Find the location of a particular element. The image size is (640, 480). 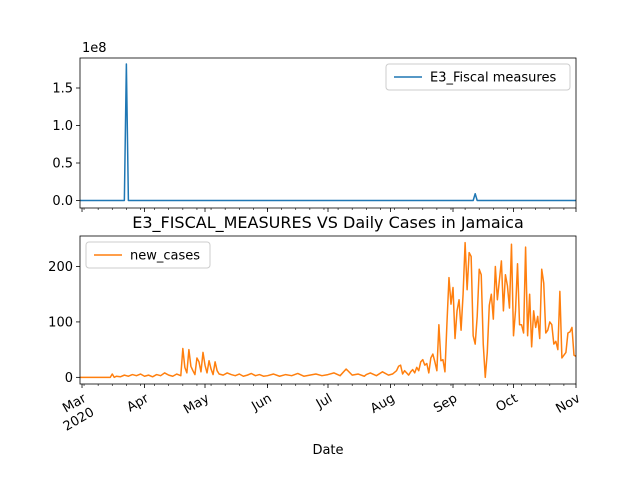

x-tick-label-group: Jul is located at coordinates (324, 401).